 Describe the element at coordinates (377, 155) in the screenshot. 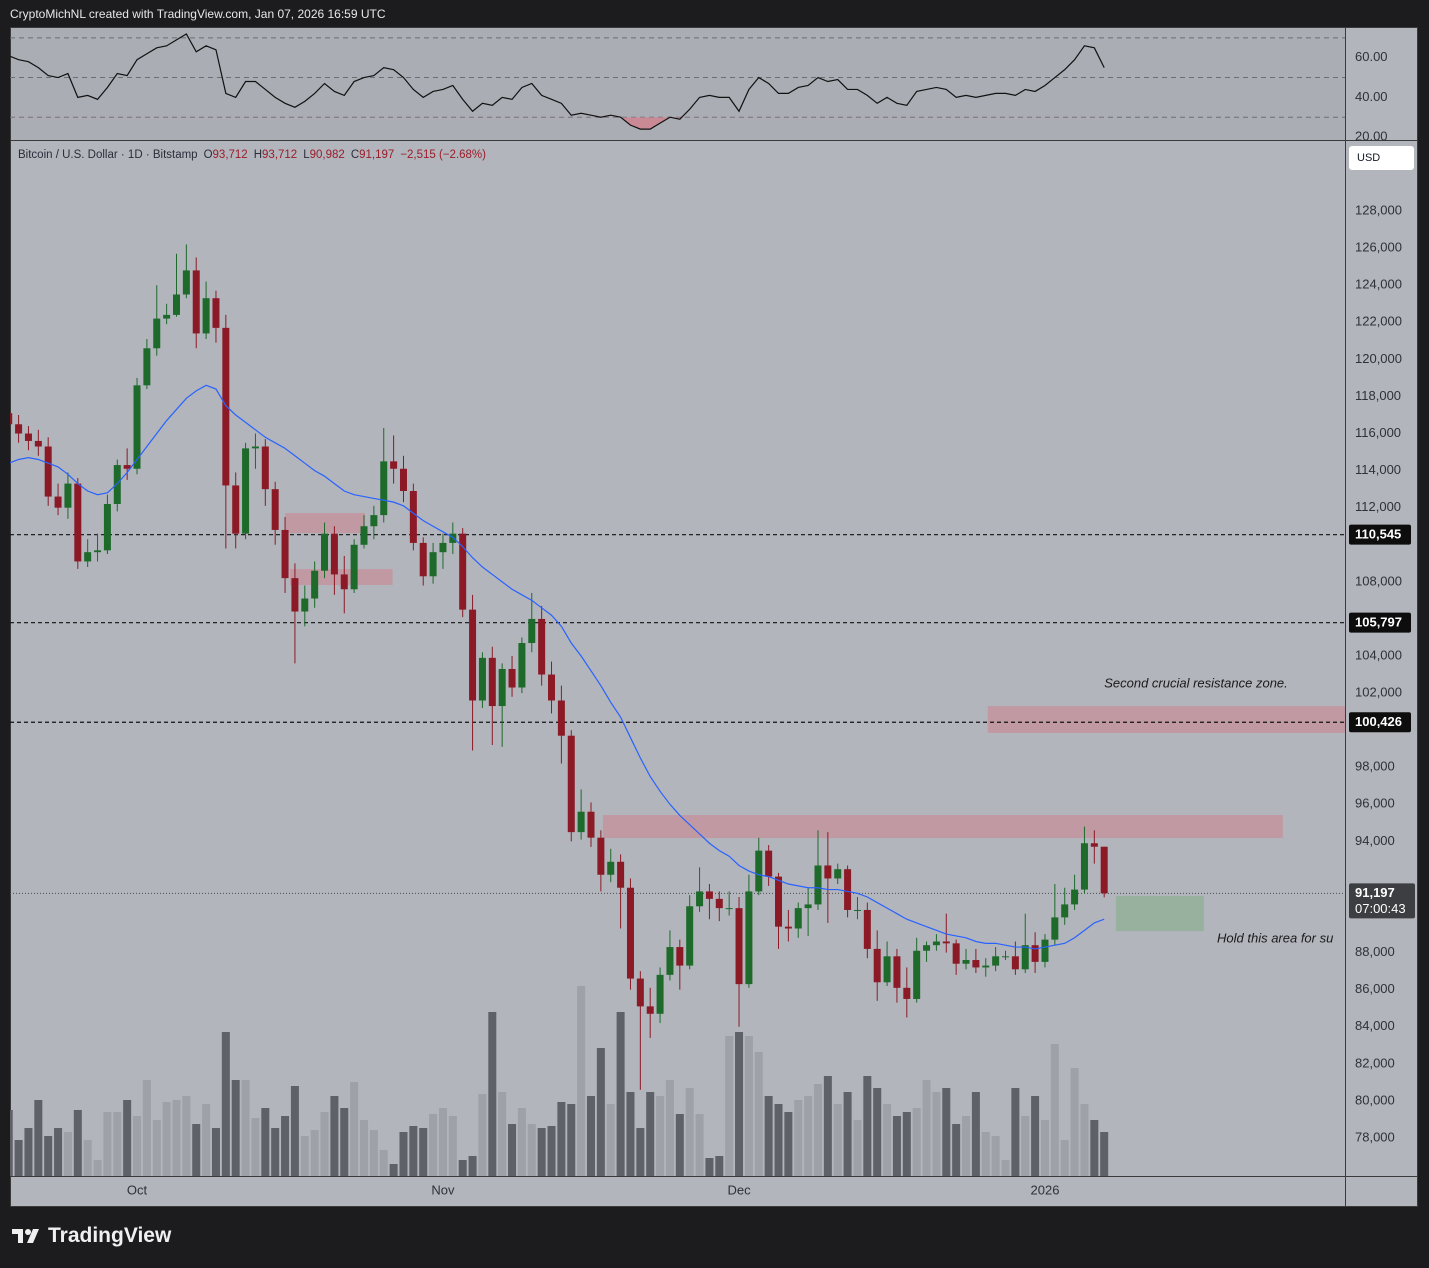

I see `ohlc-value: 91,197` at that location.